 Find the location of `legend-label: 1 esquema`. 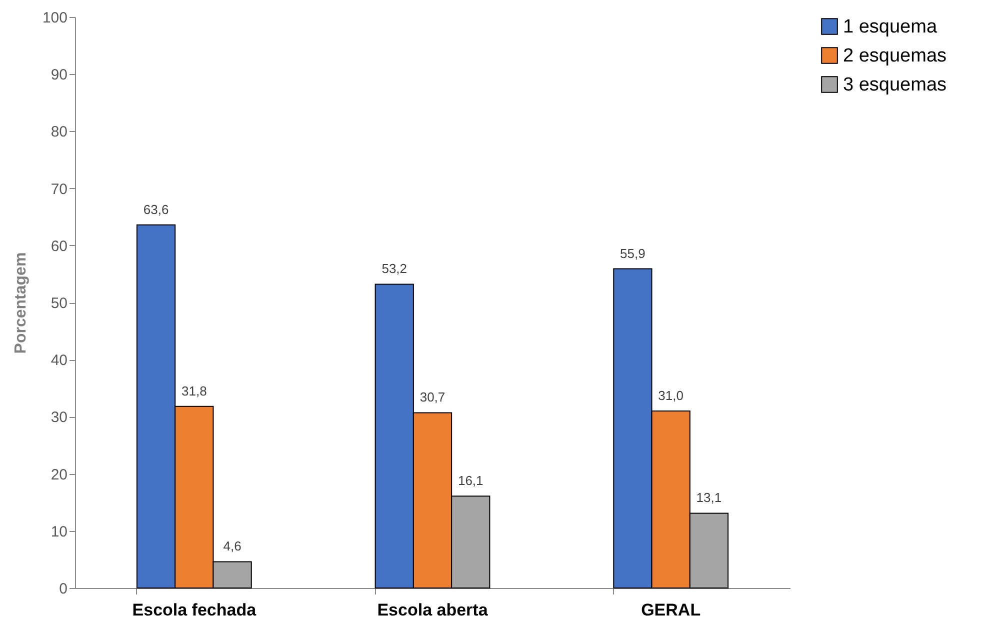

legend-label: 1 esquema is located at coordinates (890, 27).